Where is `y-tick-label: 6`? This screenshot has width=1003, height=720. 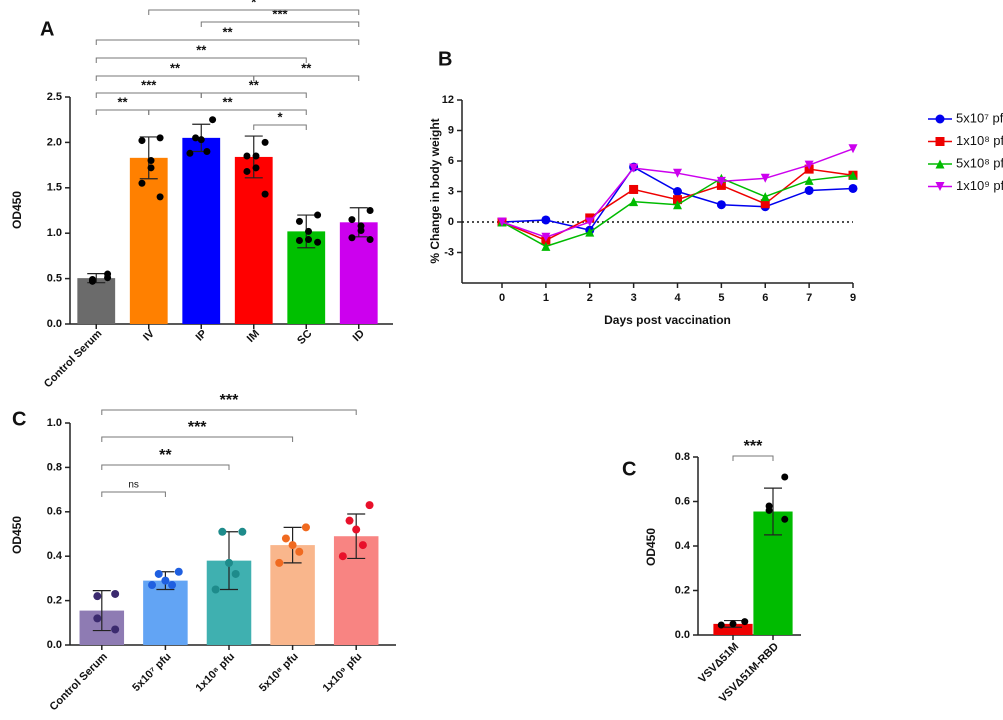 y-tick-label: 6 is located at coordinates (451, 161).